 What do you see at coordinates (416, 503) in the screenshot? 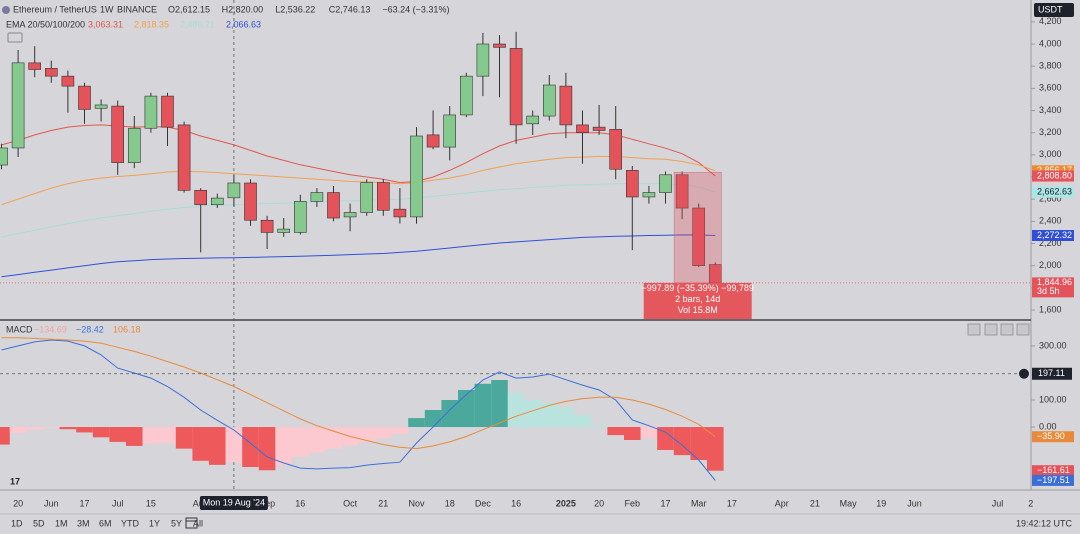
I see `x-tick-label: Nov` at bounding box center [416, 503].